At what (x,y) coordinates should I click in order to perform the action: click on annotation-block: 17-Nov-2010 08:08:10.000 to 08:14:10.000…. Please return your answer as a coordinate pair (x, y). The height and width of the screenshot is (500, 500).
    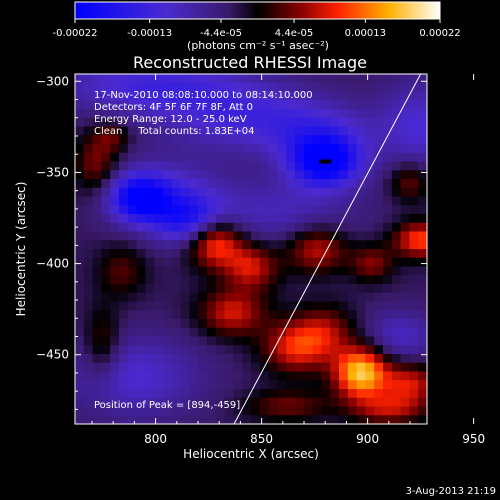
    Looking at the image, I should click on (203, 113).